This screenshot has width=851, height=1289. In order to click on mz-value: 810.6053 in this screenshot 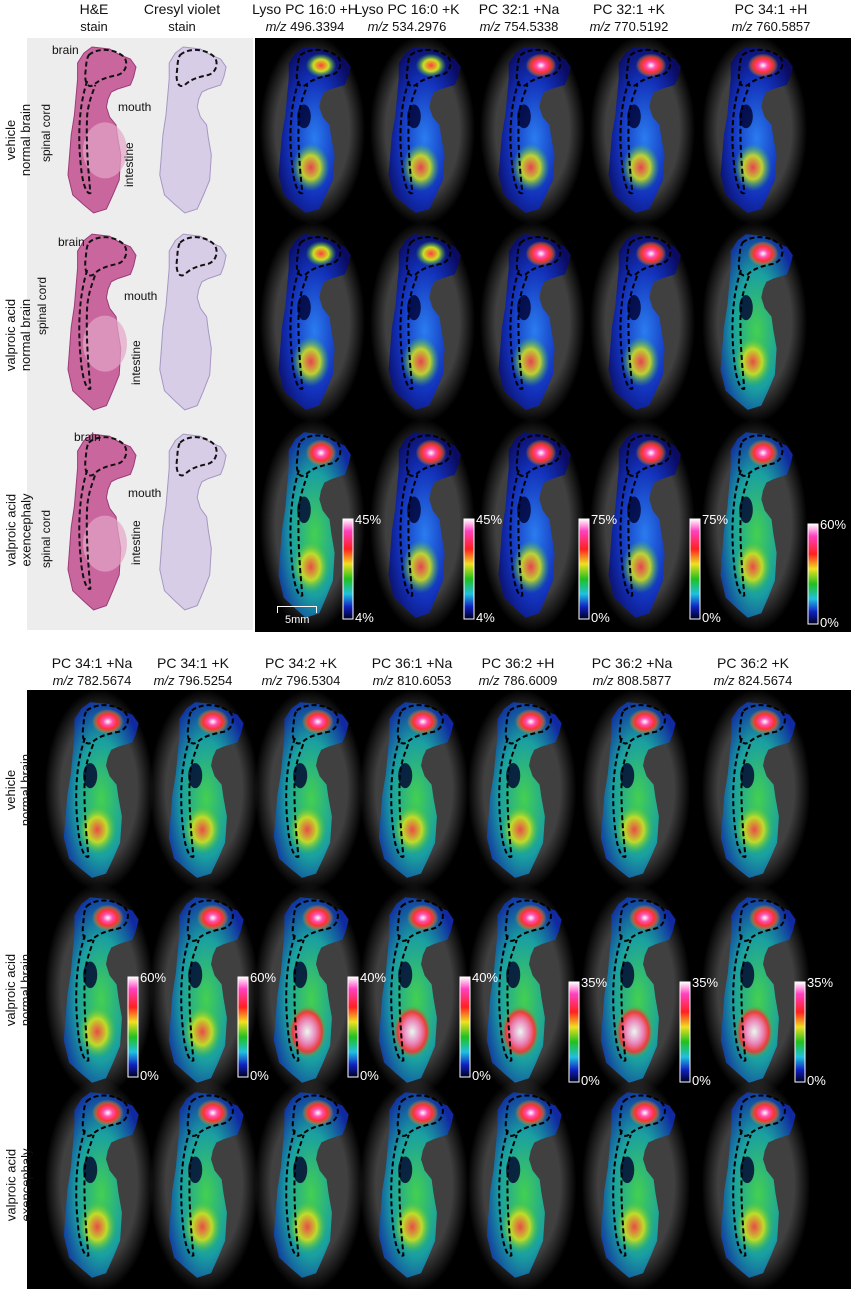, I will do `click(424, 680)`.